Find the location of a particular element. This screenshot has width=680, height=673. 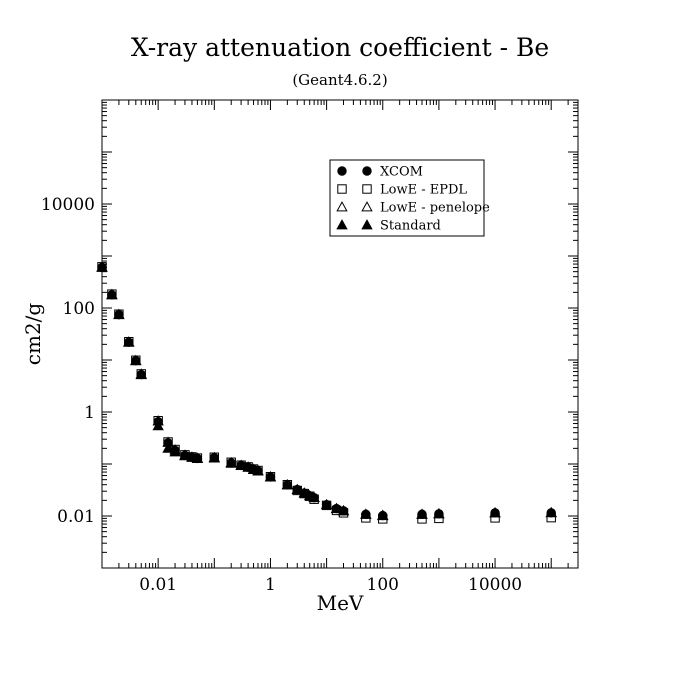

legend-label: LowE - penelope is located at coordinates (435, 208).